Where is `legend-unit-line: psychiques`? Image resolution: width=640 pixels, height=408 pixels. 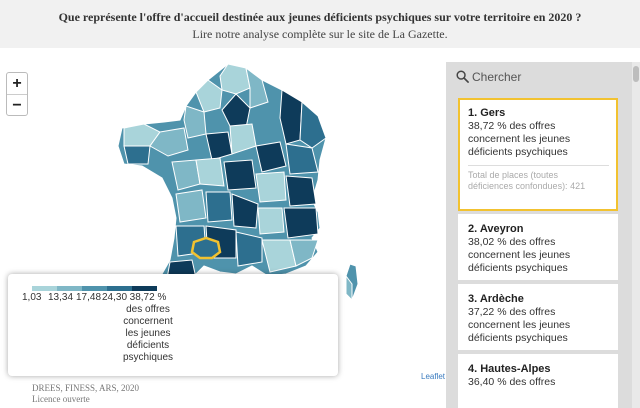
legend-unit-line: psychiques is located at coordinates (148, 357).